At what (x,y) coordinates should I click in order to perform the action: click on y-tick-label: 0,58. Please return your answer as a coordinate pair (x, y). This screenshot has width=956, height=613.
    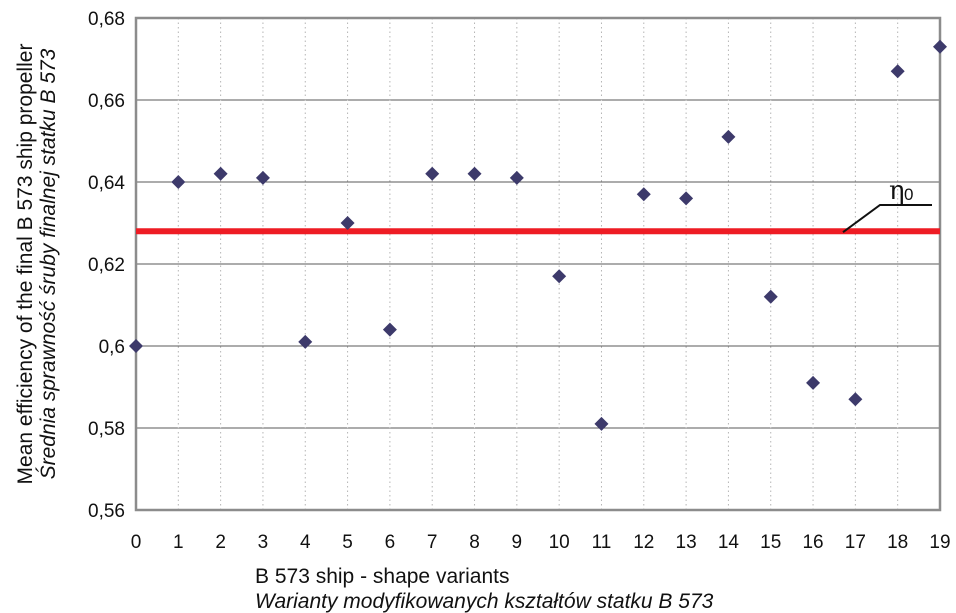
    Looking at the image, I should click on (106, 429).